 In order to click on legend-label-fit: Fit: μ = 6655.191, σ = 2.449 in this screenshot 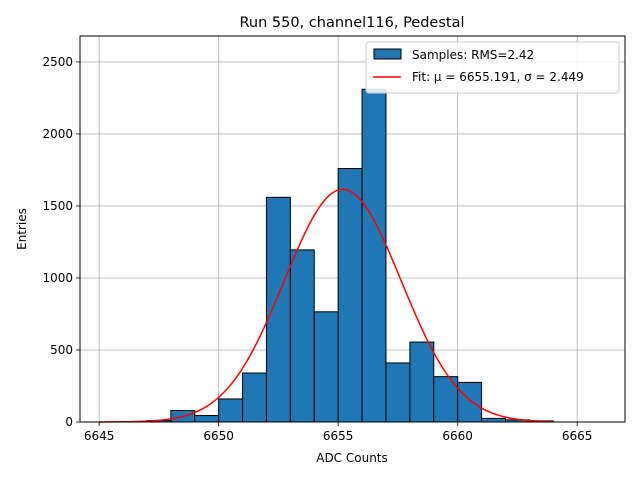, I will do `click(498, 77)`.